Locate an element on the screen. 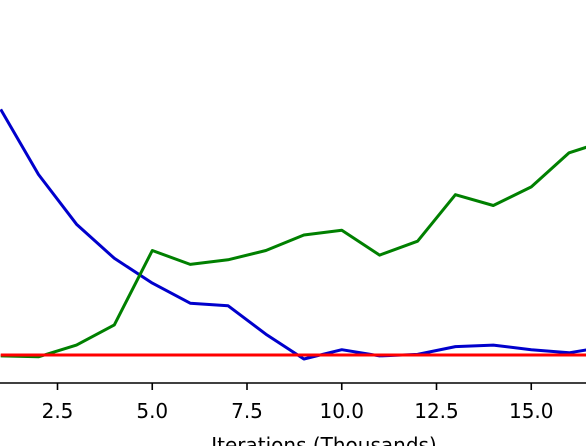  x-tick-label: 12.5 is located at coordinates (436, 411).